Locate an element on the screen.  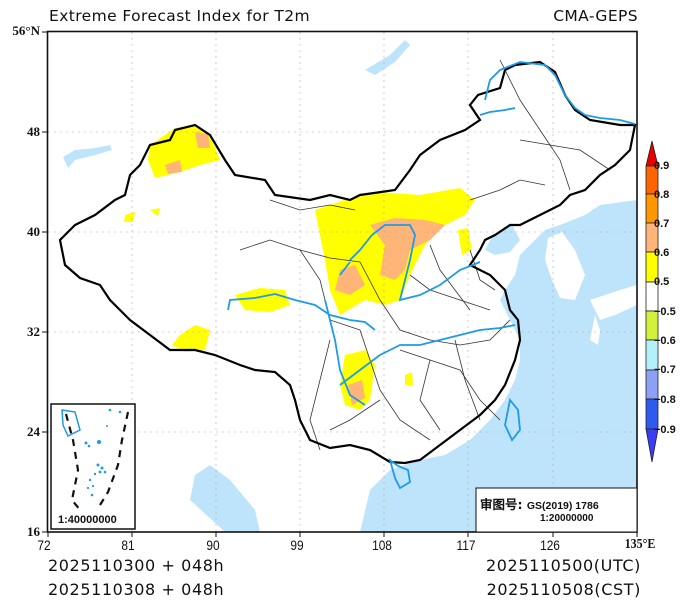
valid-time-utc: 2025110500(UTC) is located at coordinates (563, 565).